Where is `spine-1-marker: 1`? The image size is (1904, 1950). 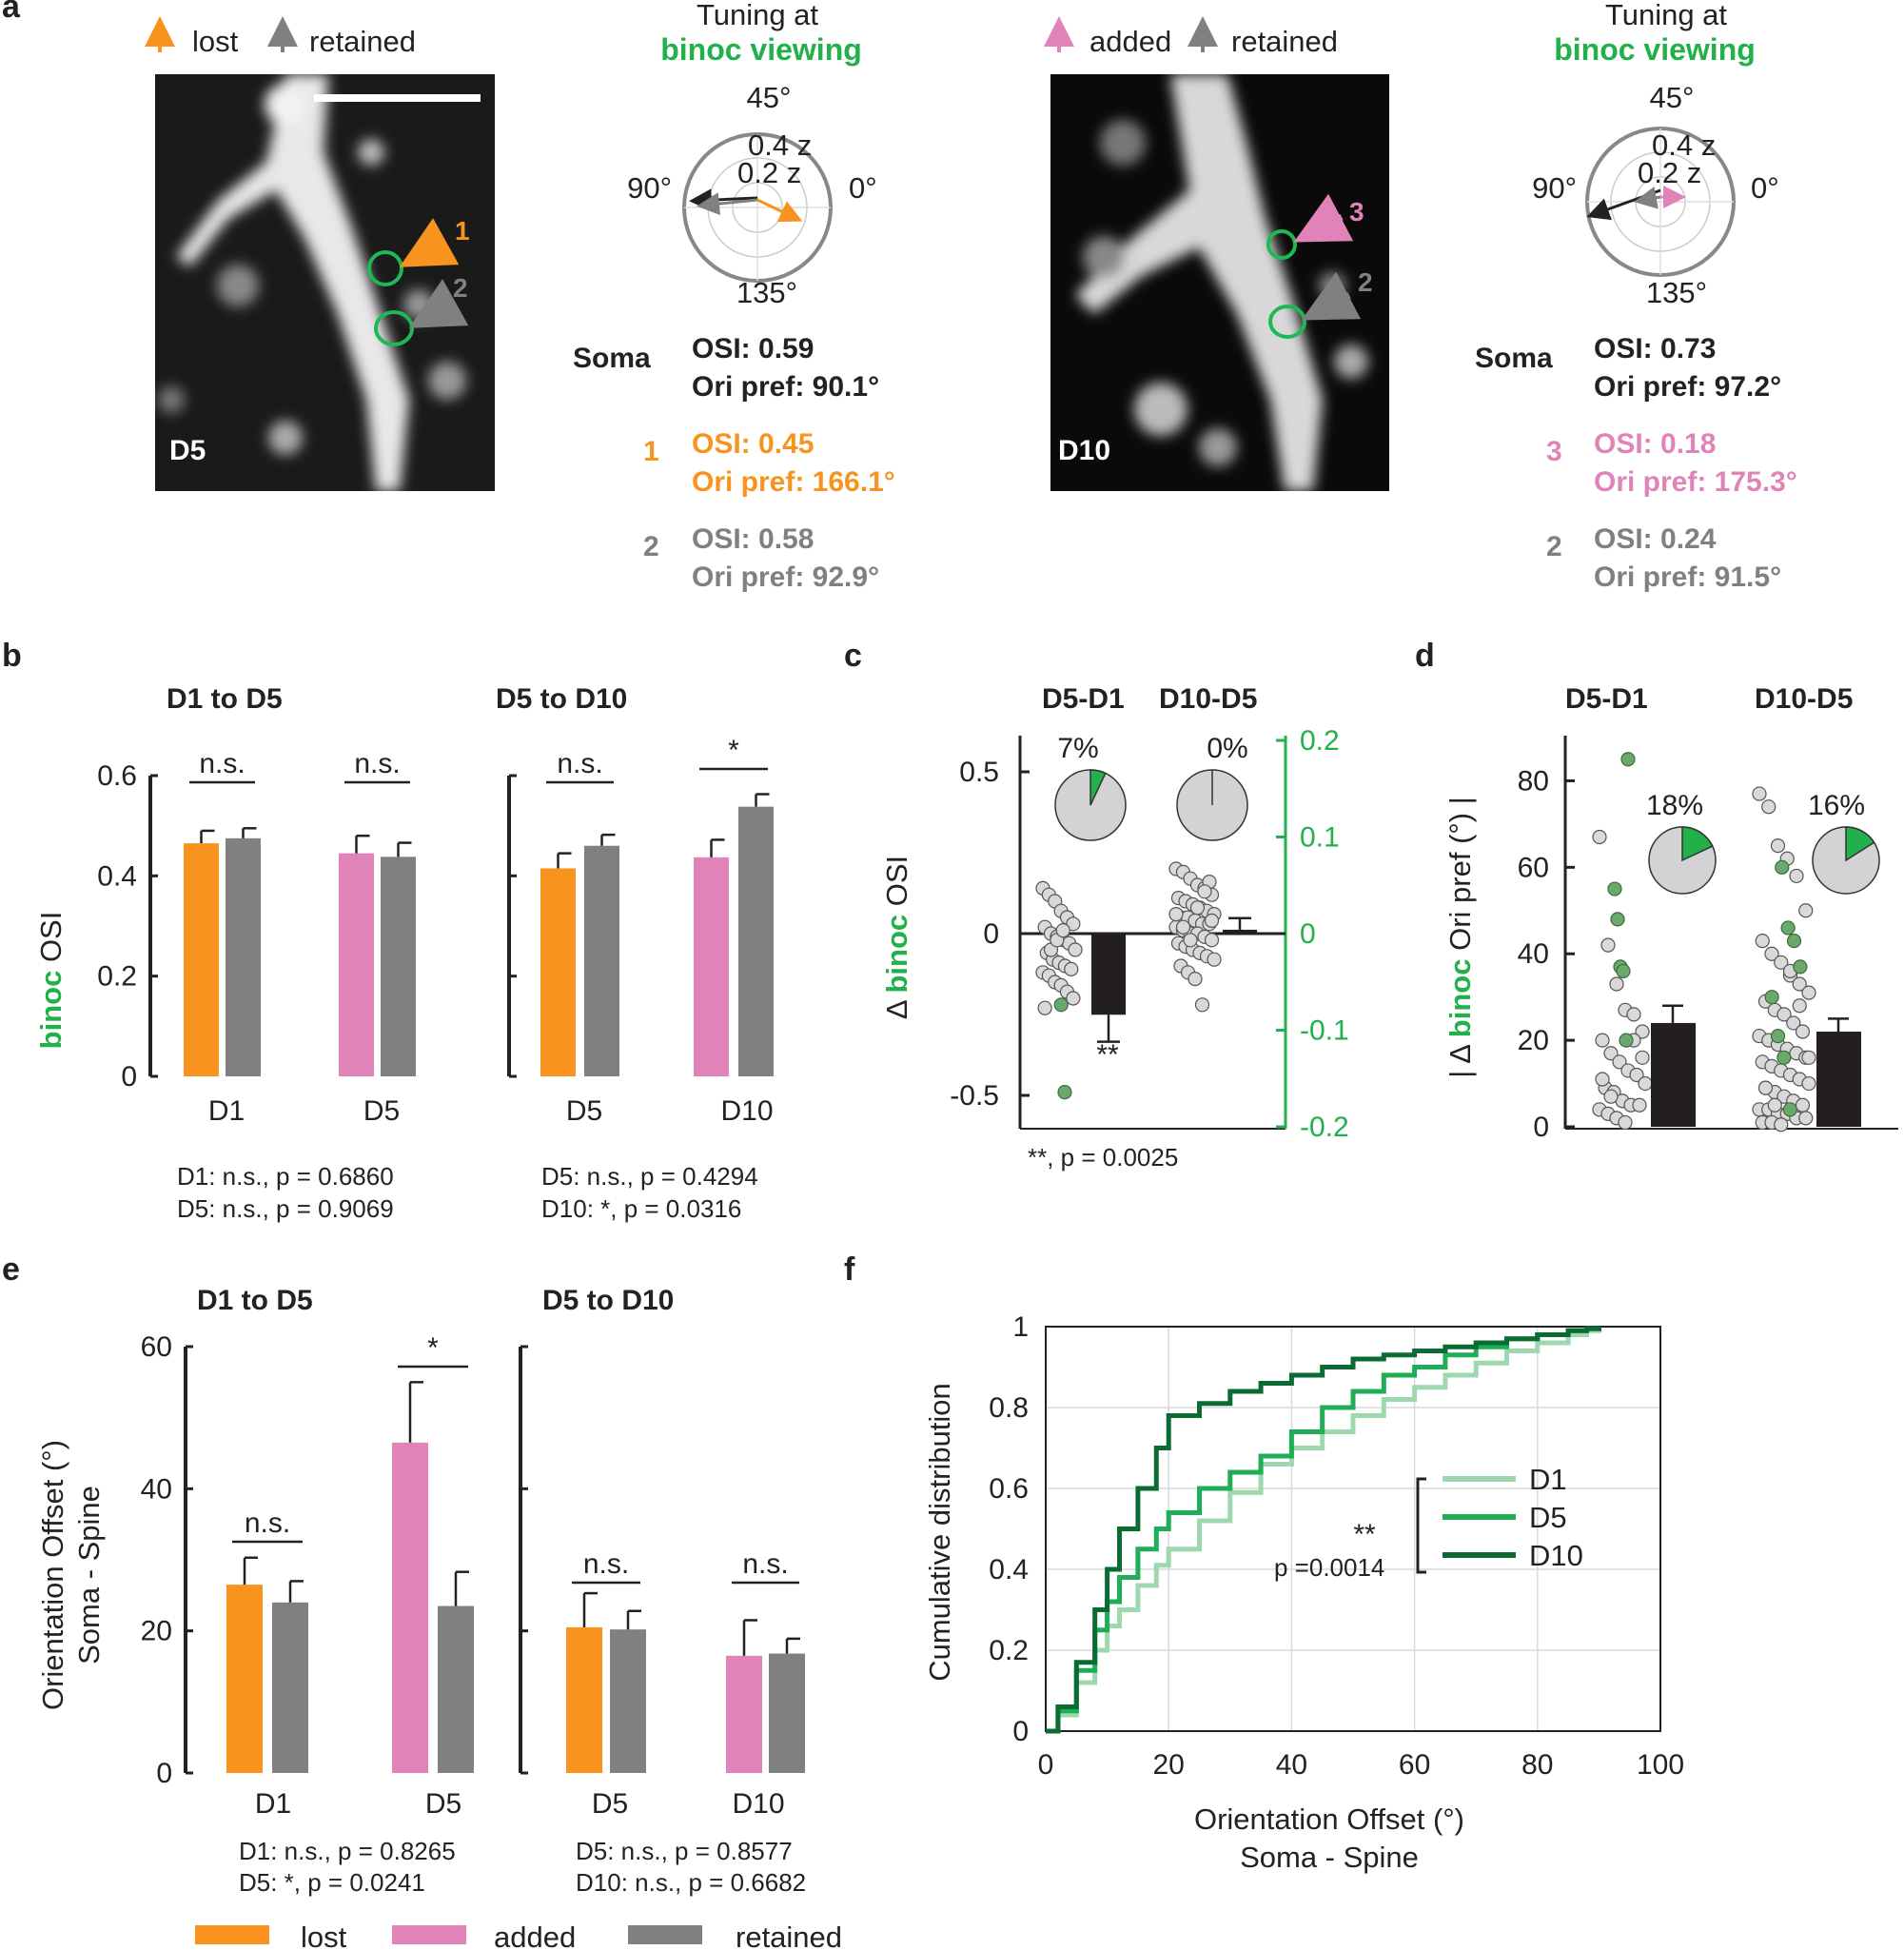
spine-1-marker: 1 is located at coordinates (462, 231).